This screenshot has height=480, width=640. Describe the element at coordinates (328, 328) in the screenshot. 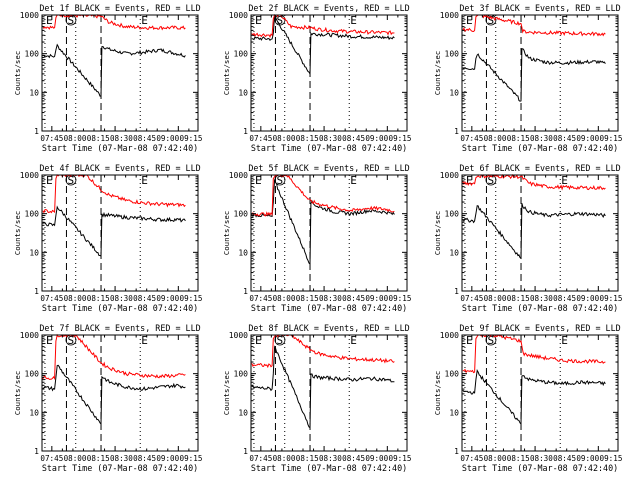

I see `chart-title: Det 8f BLACK = Events, RED = LLD` at that location.